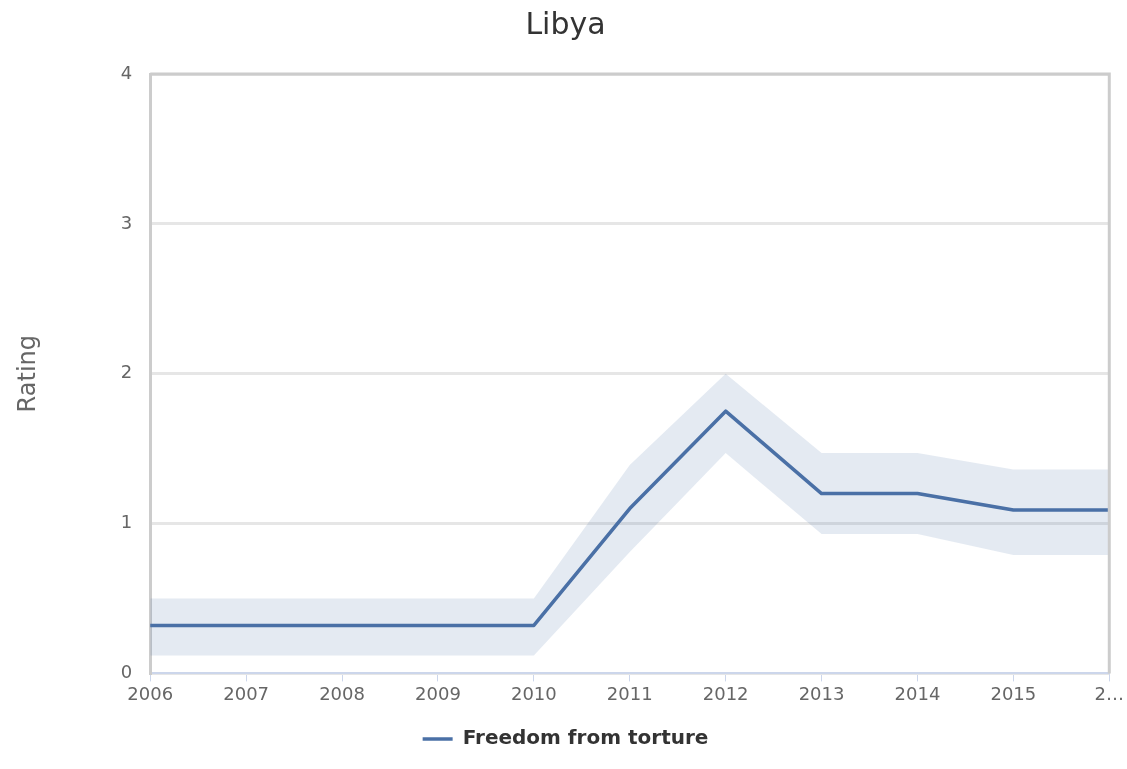 The image size is (1127, 769). Describe the element at coordinates (821, 693) in the screenshot. I see `x-tick-label: 2013` at that location.